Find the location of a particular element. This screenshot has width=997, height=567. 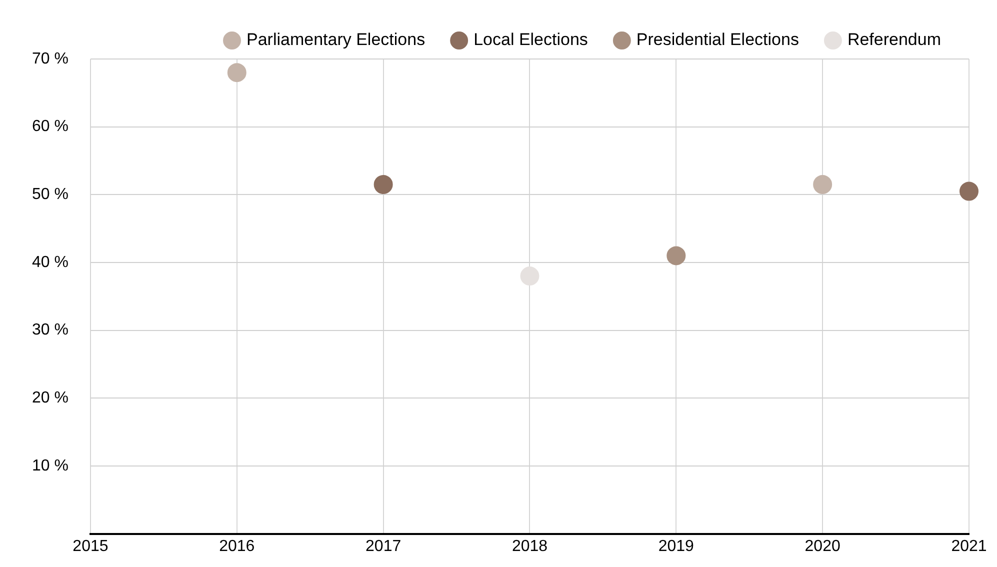

y-tick-label: 70 % is located at coordinates (50, 59).